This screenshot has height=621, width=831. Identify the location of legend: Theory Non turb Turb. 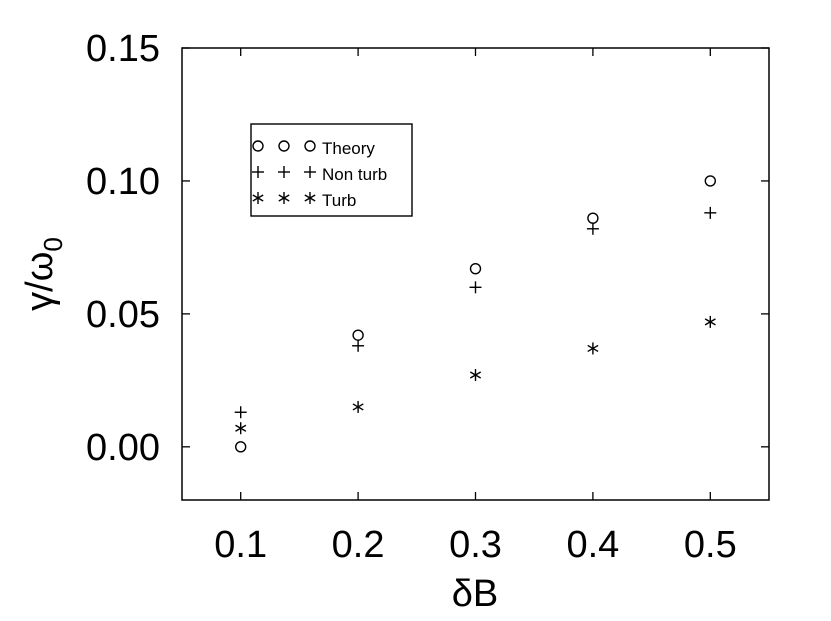
(331, 170).